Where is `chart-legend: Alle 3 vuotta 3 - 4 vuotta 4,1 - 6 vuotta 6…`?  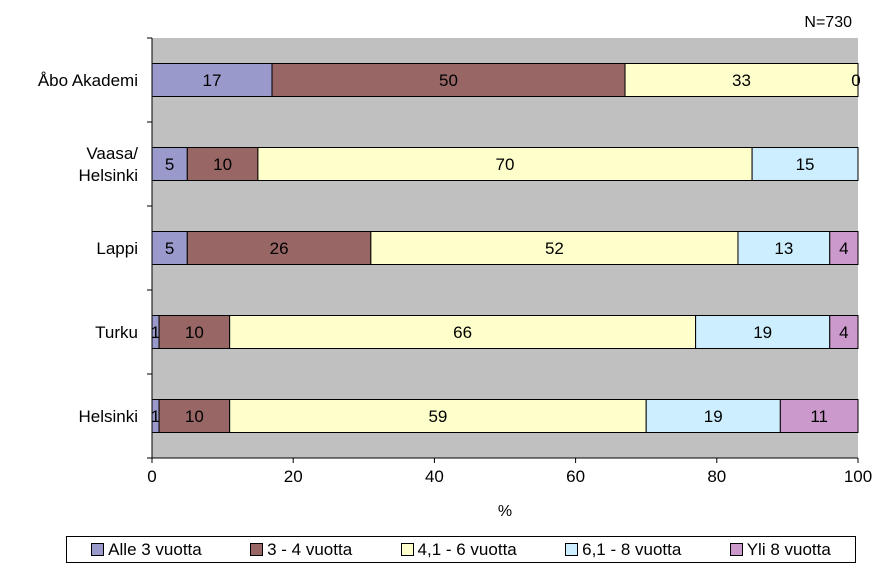 chart-legend: Alle 3 vuotta 3 - 4 vuotta 4,1 - 6 vuotta 6… is located at coordinates (461, 549).